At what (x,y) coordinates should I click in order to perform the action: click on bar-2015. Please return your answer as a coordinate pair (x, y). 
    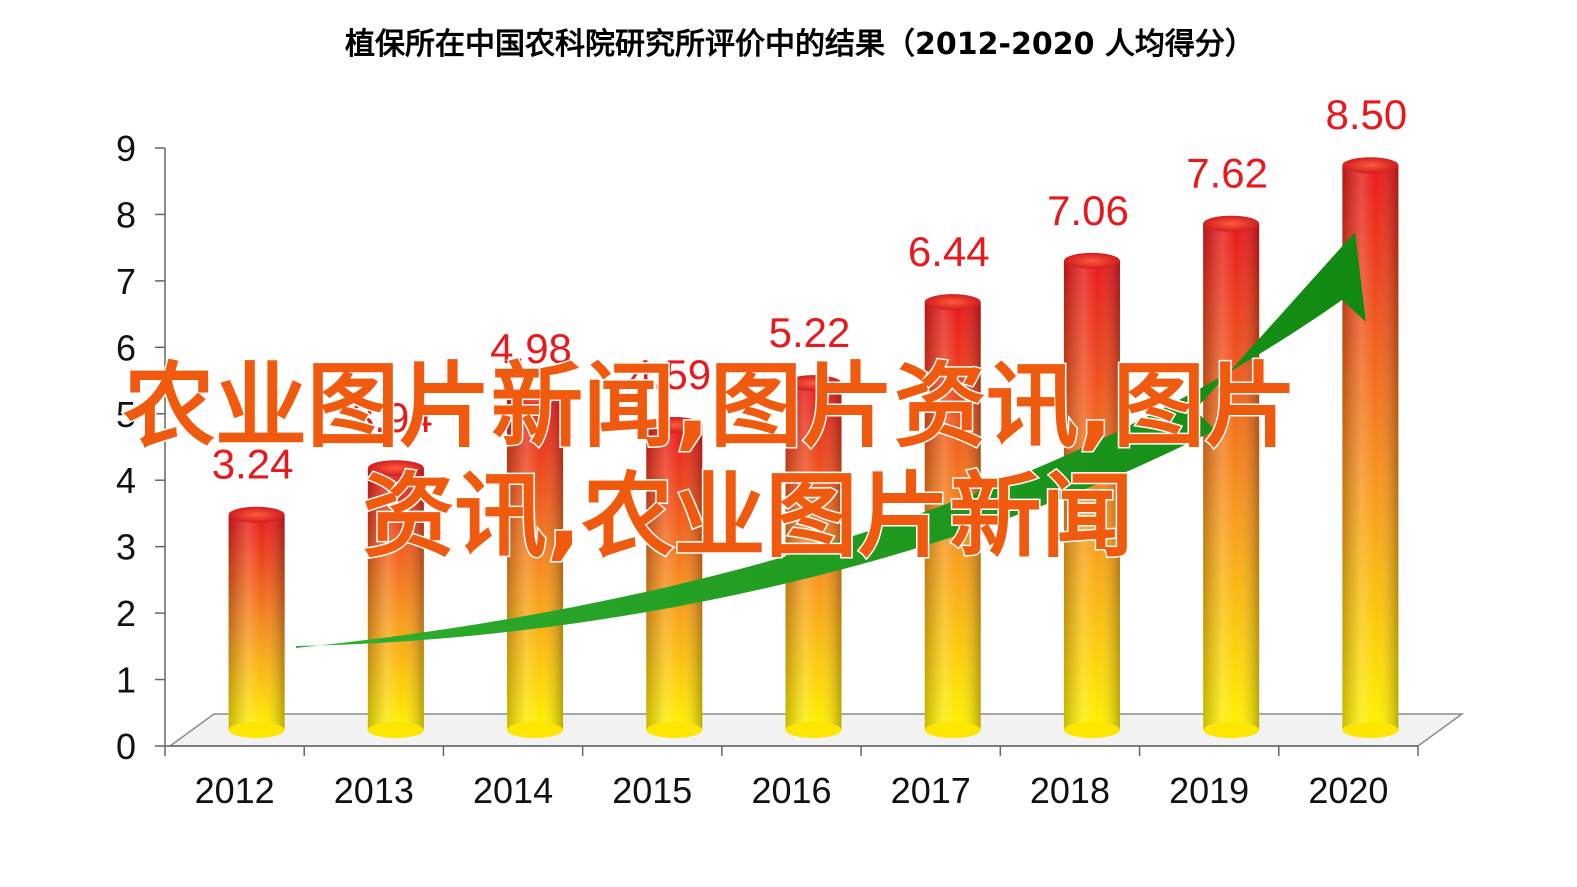
    Looking at the image, I should click on (674, 577).